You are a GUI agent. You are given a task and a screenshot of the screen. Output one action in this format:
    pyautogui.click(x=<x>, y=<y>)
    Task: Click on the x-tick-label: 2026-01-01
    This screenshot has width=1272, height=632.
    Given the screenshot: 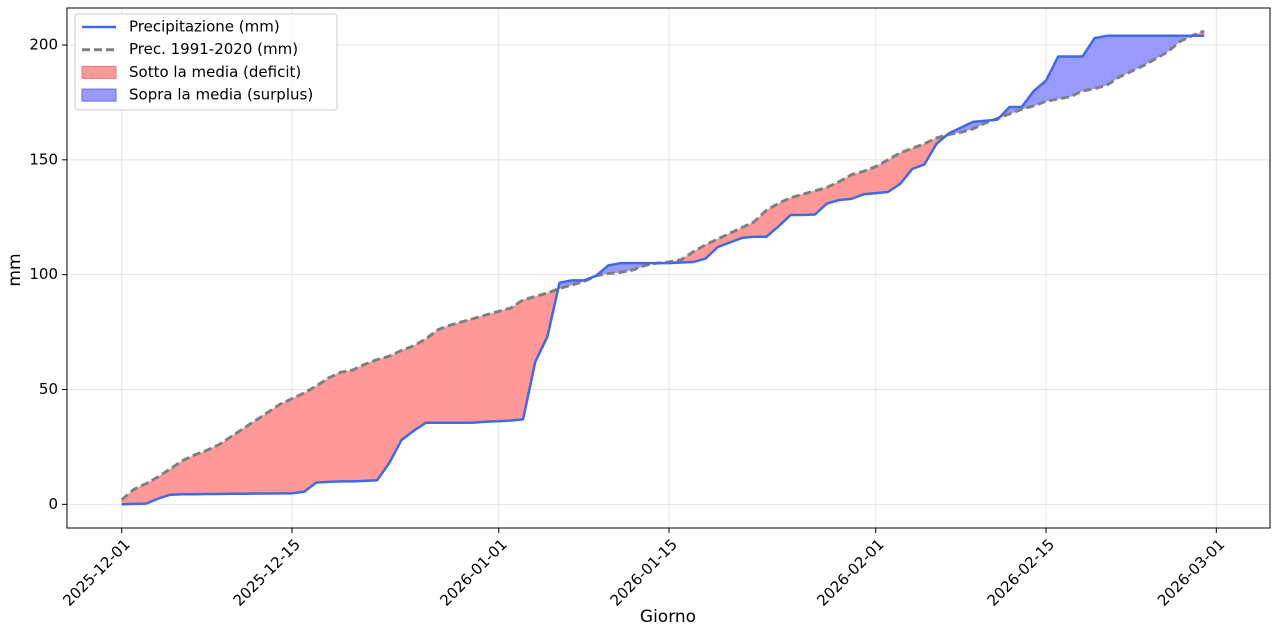 What is the action you would take?
    pyautogui.click(x=473, y=572)
    